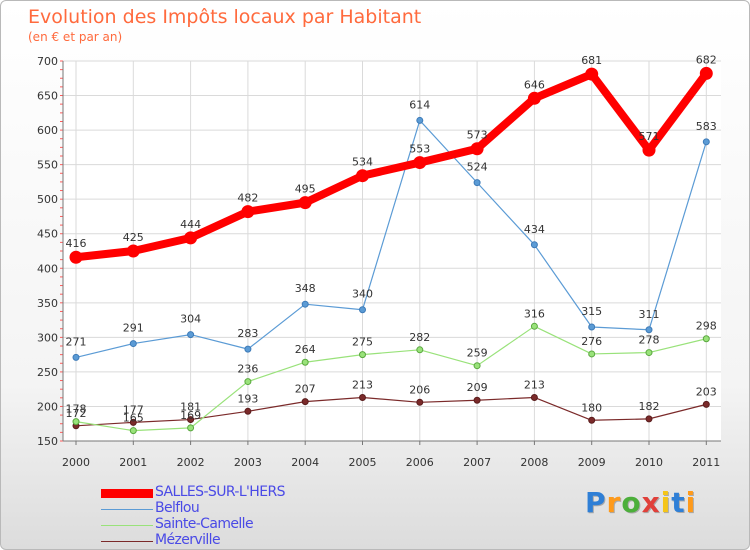  What do you see at coordinates (419, 104) in the screenshot?
I see `data-label: 614` at bounding box center [419, 104].